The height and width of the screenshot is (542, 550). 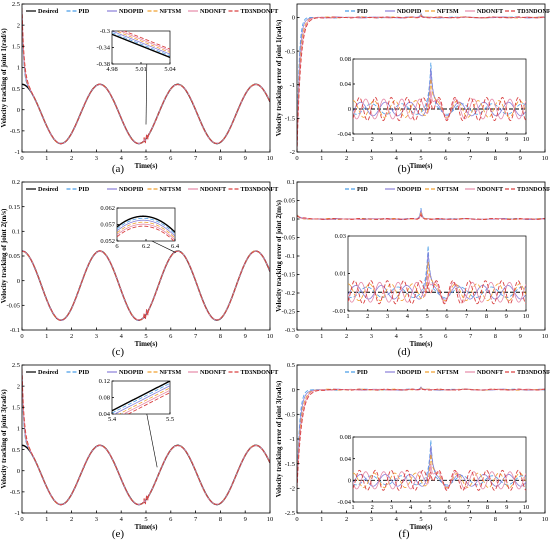 I want to click on series-line-desired, so click(x=146, y=475).